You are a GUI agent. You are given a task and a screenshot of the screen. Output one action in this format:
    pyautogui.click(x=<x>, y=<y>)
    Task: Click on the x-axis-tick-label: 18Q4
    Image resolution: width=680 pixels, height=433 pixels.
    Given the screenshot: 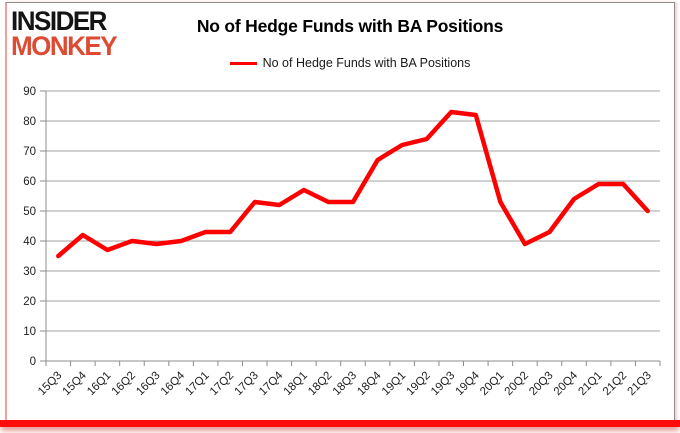 What is the action you would take?
    pyautogui.click(x=369, y=383)
    